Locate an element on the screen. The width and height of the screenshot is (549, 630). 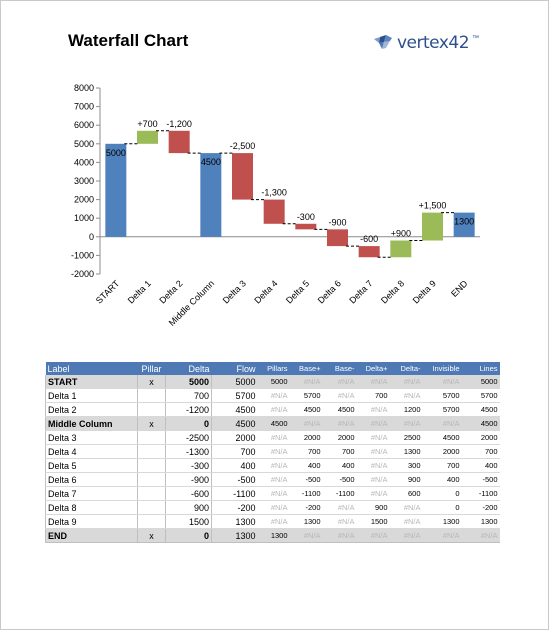
table-cell: -1300 is located at coordinates (188, 451).